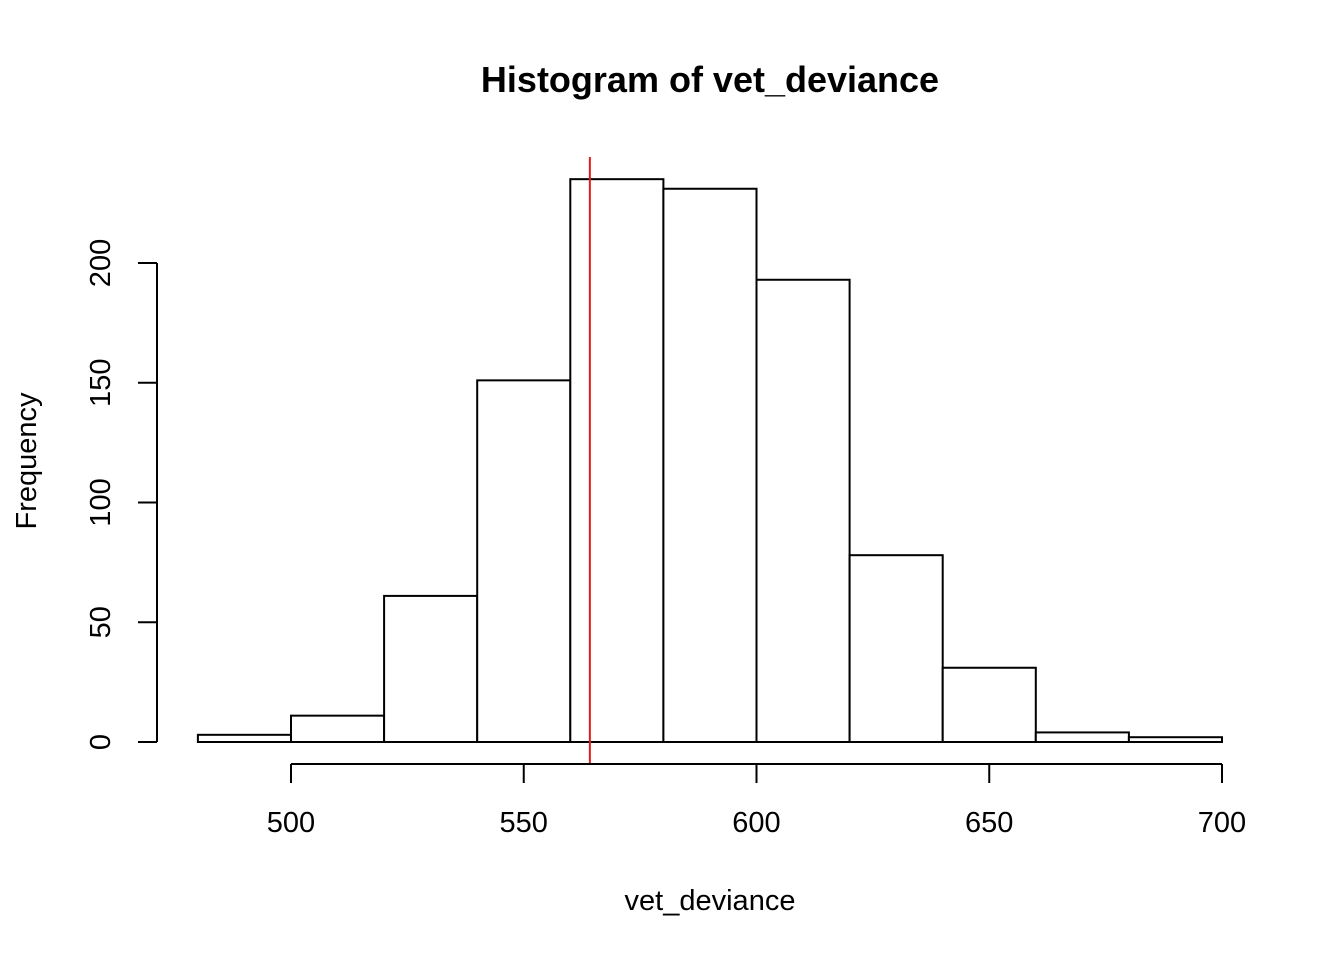 Image resolution: width=1344 pixels, height=960 pixels. I want to click on y-tick-label-0: 0, so click(101, 742).